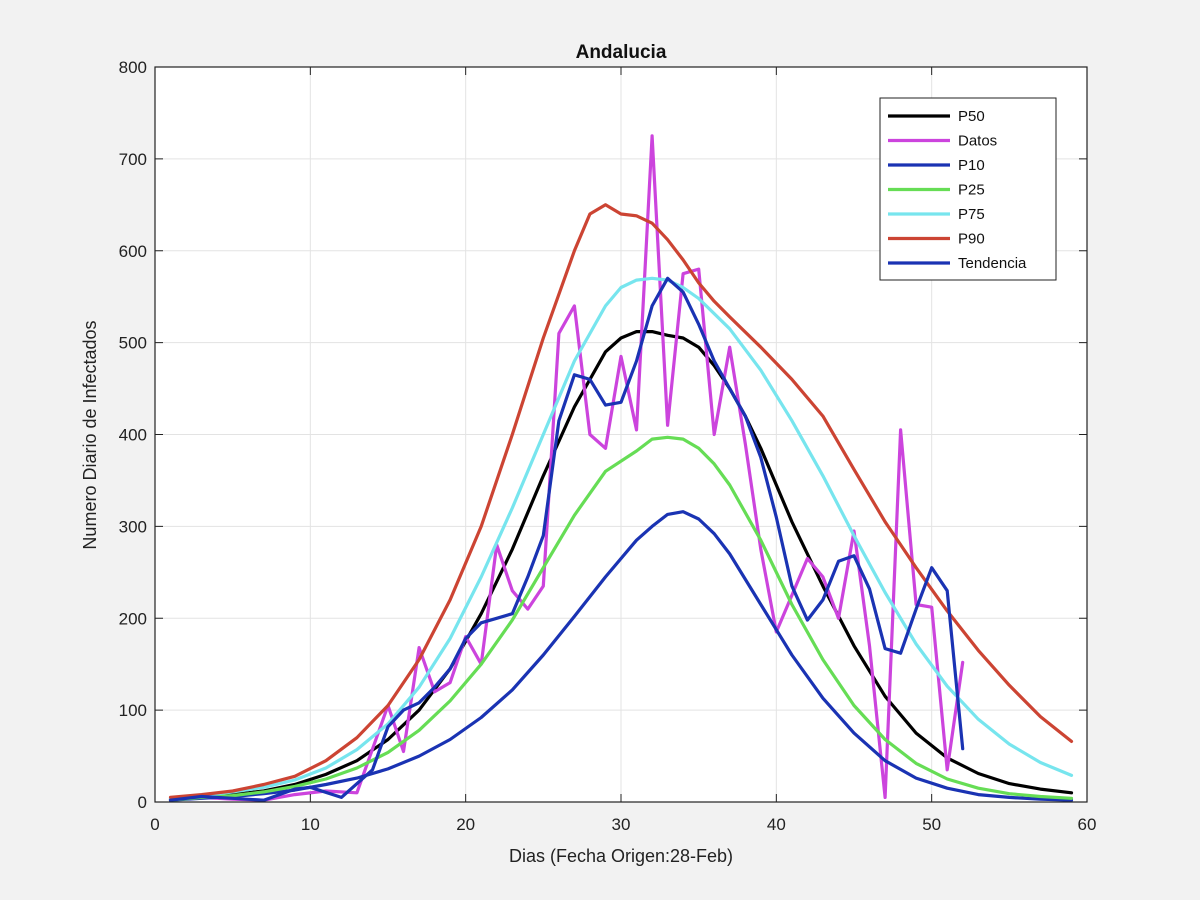 The image size is (1200, 900). I want to click on legend-label-p90: P90, so click(971, 239).